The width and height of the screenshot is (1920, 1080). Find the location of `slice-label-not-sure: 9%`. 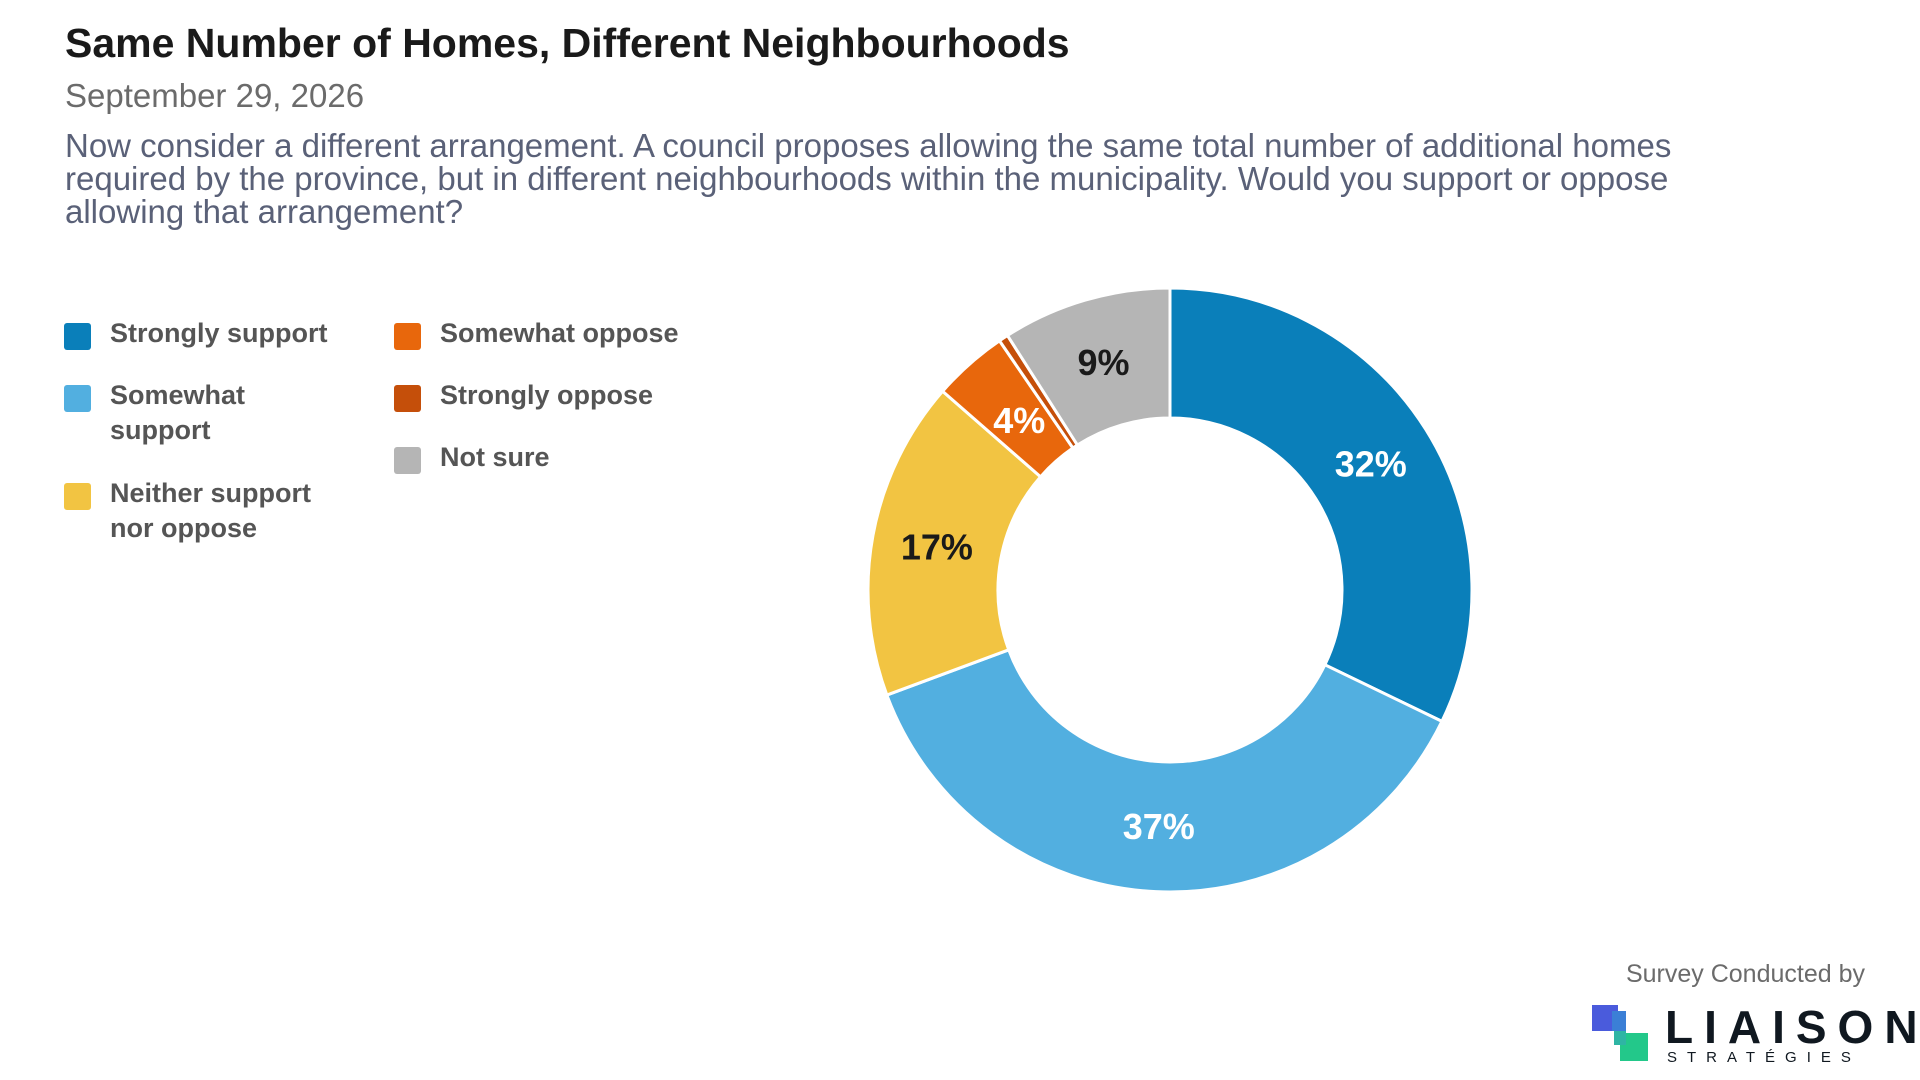

slice-label-not-sure: 9% is located at coordinates (1104, 362).